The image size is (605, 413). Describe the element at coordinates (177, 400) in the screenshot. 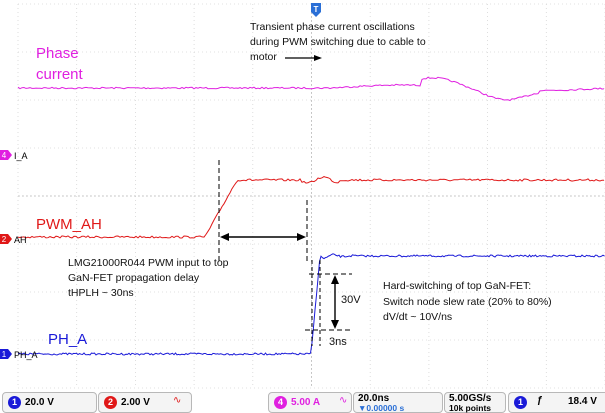

I see `bandwidth-limit-icon: ∿` at that location.